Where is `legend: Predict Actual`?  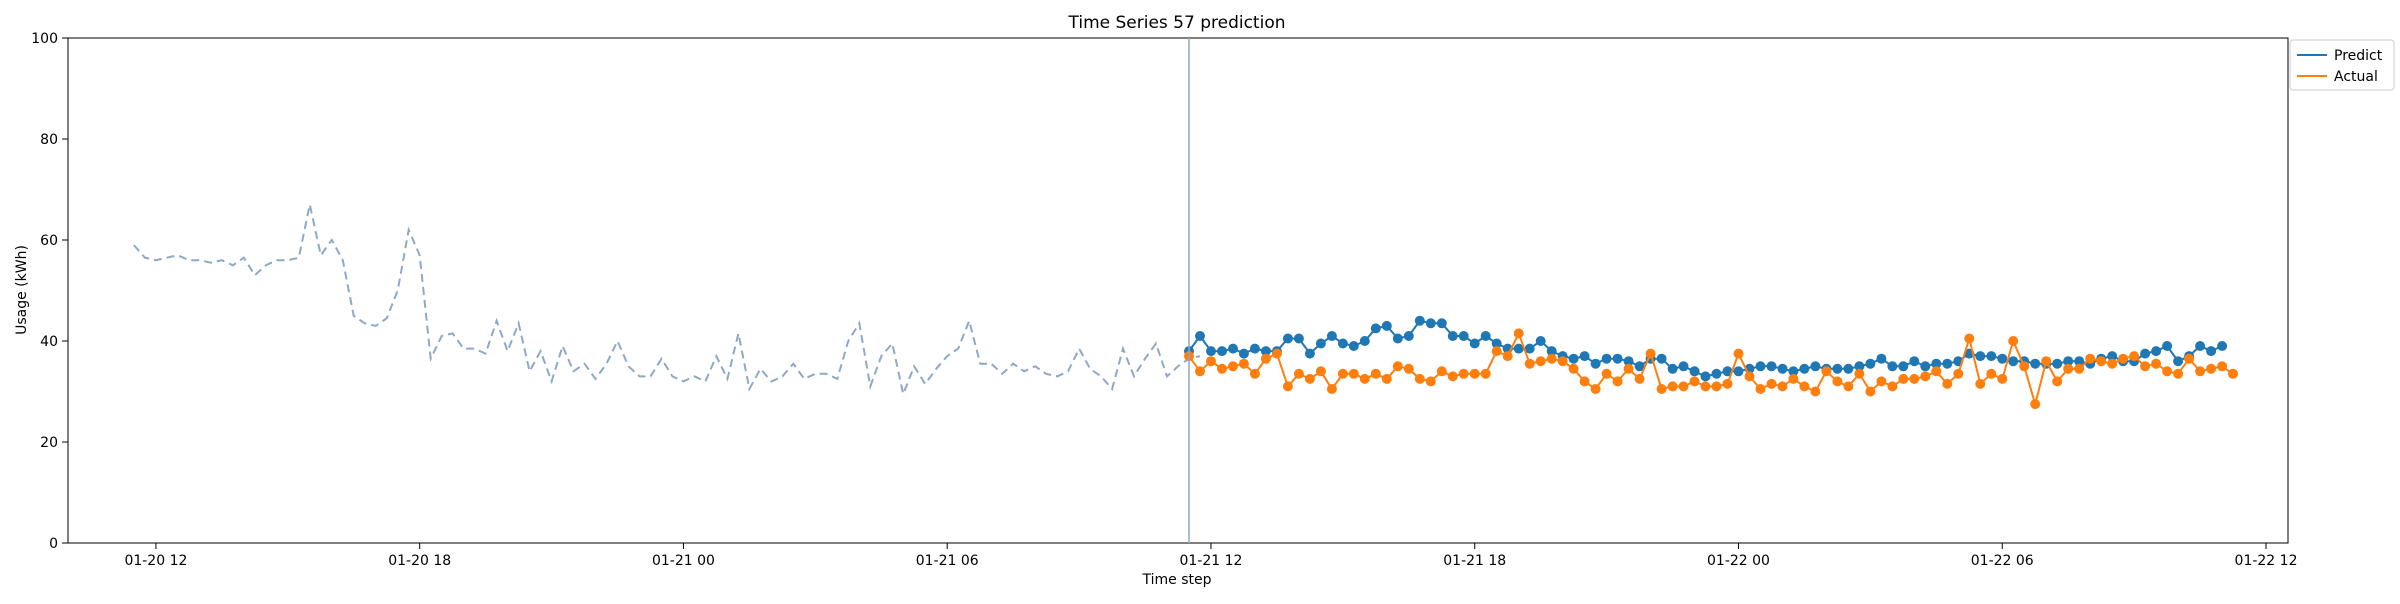
legend: Predict Actual is located at coordinates (2342, 65).